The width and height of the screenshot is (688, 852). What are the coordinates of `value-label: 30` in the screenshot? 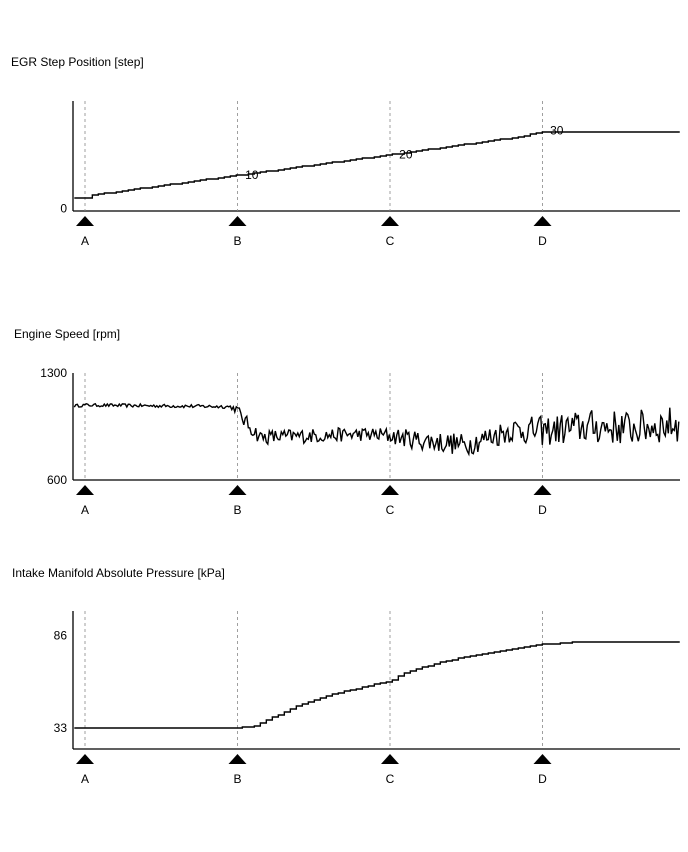 It's located at (557, 130).